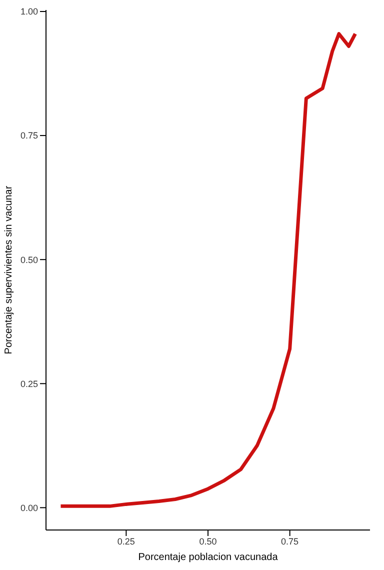 This screenshot has height=570, width=384. Describe the element at coordinates (290, 541) in the screenshot. I see `x-tick-label: 0.75` at that location.